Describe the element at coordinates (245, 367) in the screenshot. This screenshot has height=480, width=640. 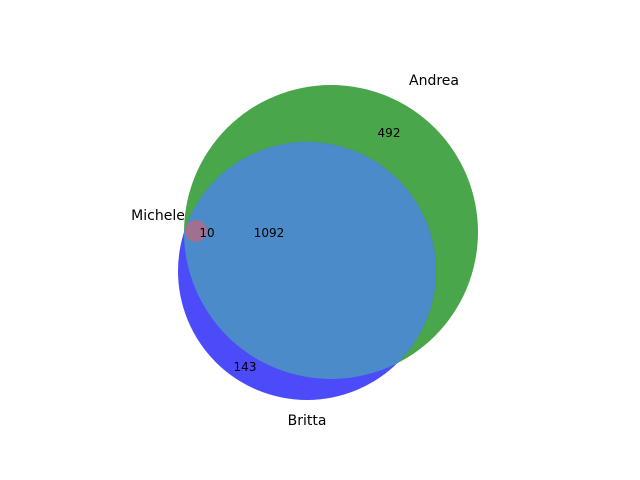
I see `count-britta-only: 143` at that location.